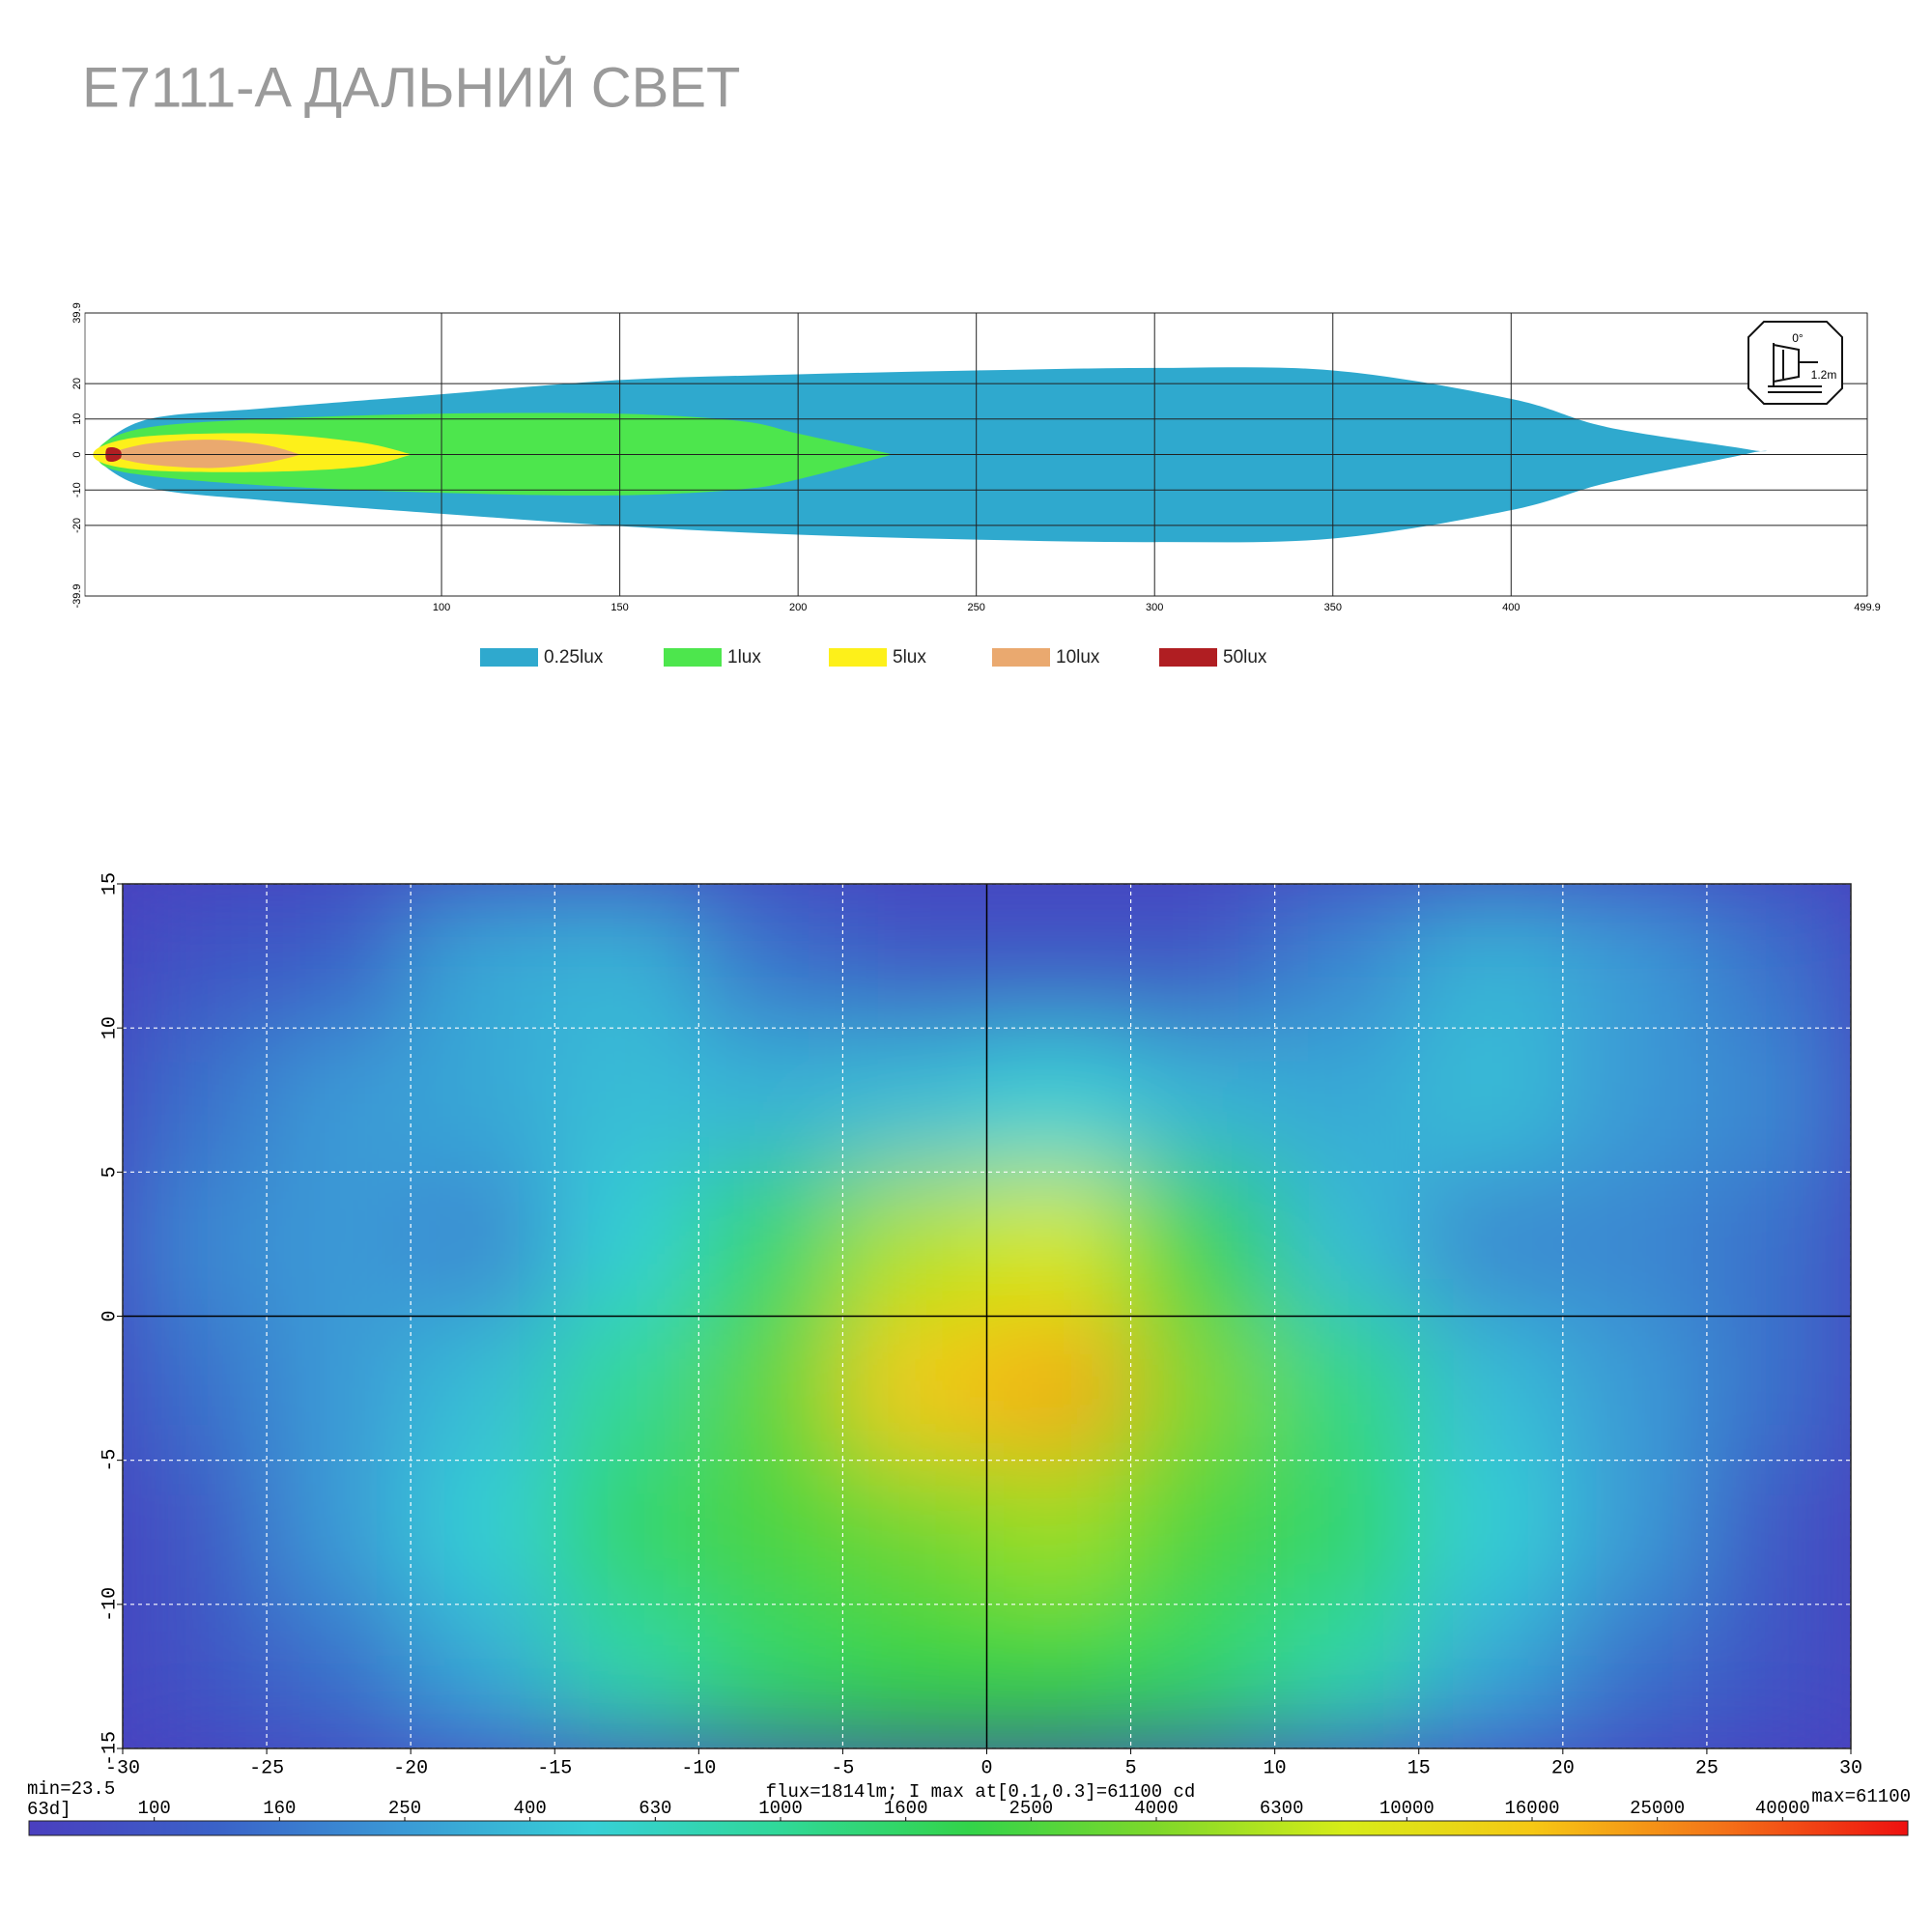 This screenshot has height=1932, width=1932. What do you see at coordinates (968, 1828) in the screenshot?
I see `colorbar` at bounding box center [968, 1828].